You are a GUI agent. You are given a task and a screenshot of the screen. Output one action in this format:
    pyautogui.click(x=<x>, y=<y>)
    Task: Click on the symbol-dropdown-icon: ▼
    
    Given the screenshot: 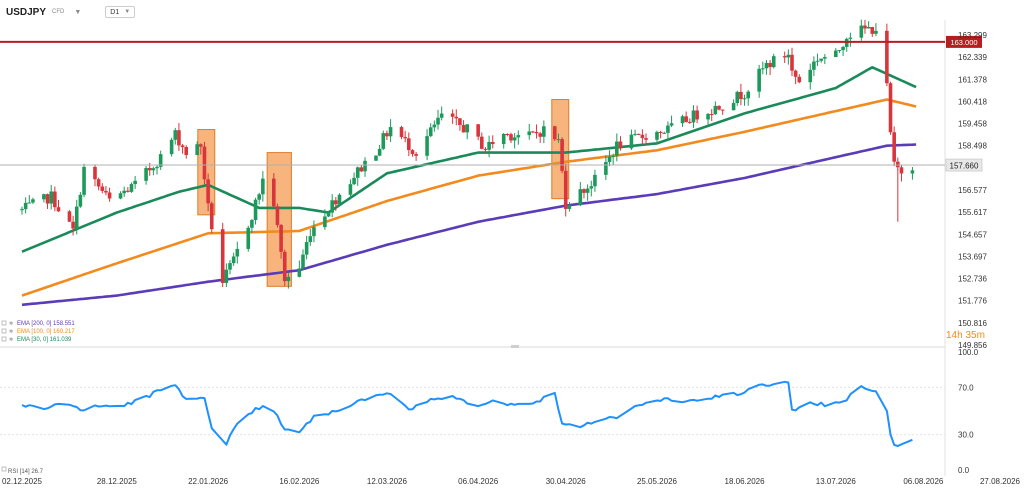 What is the action you would take?
    pyautogui.click(x=78, y=12)
    